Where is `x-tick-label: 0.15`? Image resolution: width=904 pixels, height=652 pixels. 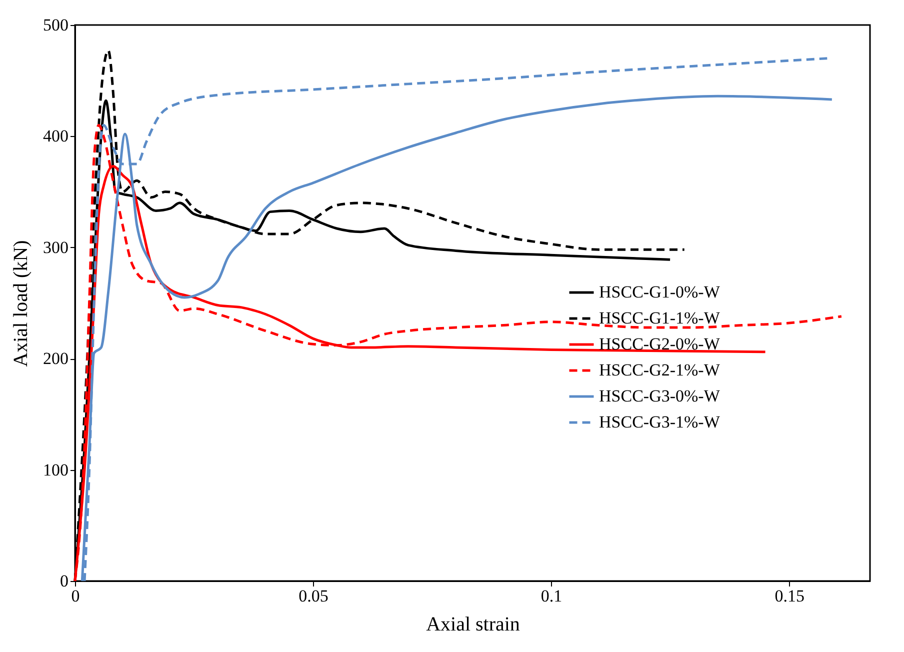 x-tick-label: 0.15 is located at coordinates (789, 596).